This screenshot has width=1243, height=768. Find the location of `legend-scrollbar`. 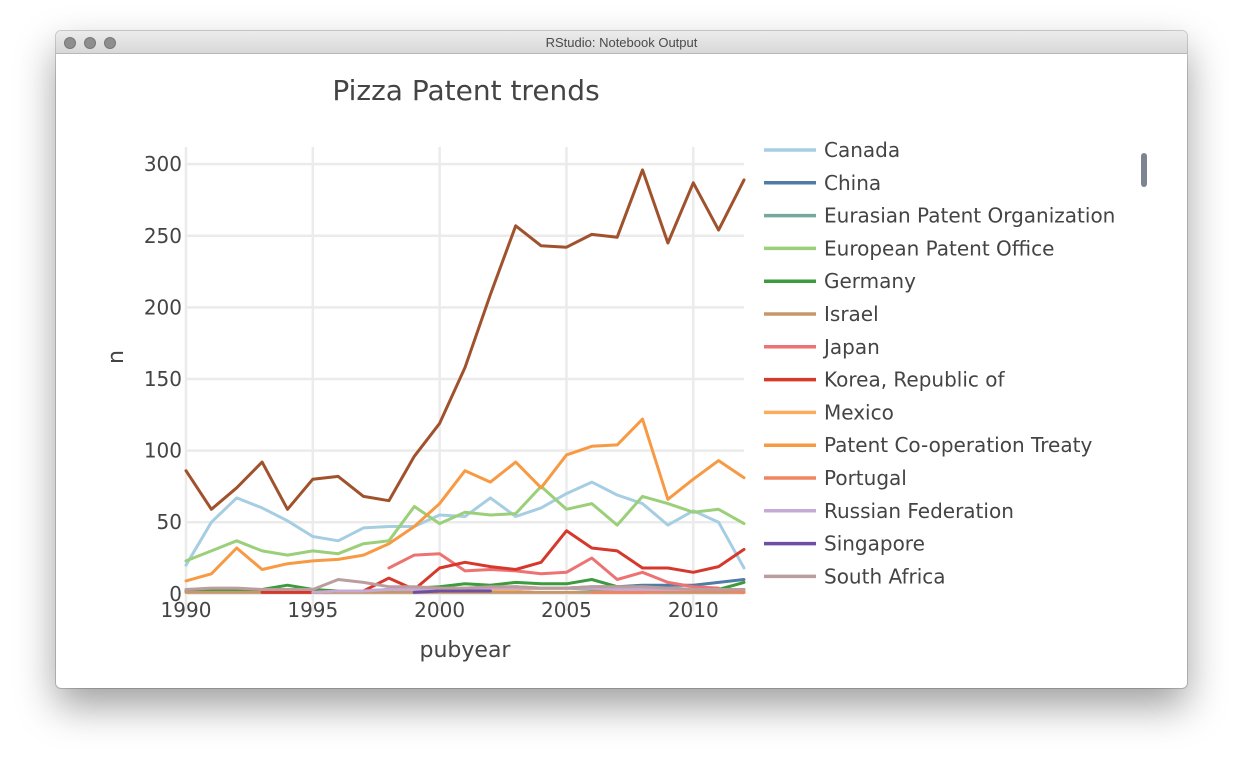

legend-scrollbar is located at coordinates (1144, 170).